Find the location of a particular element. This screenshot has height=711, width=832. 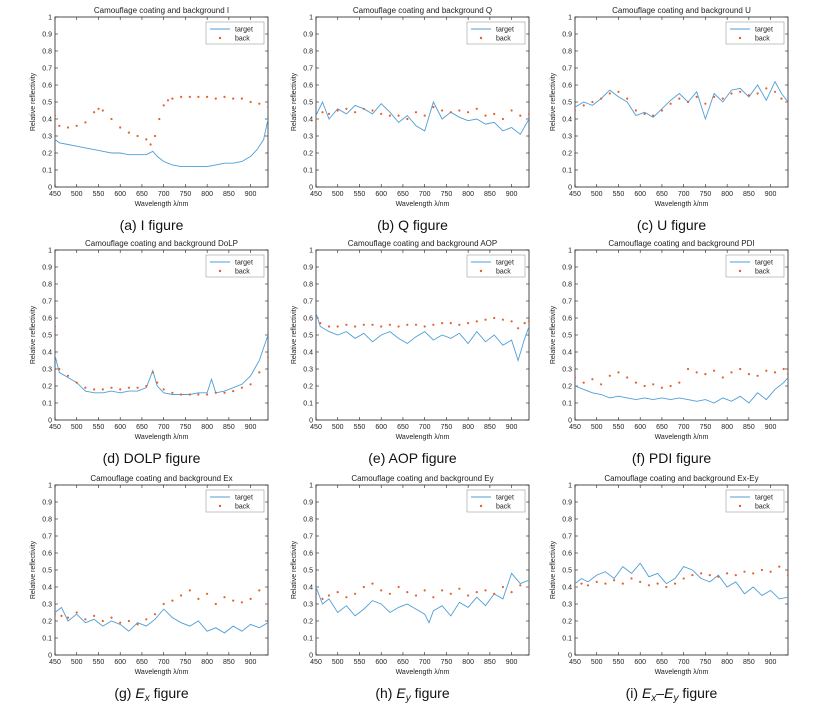

chart-title: Camouflage coating and background DoLP is located at coordinates (161, 243).